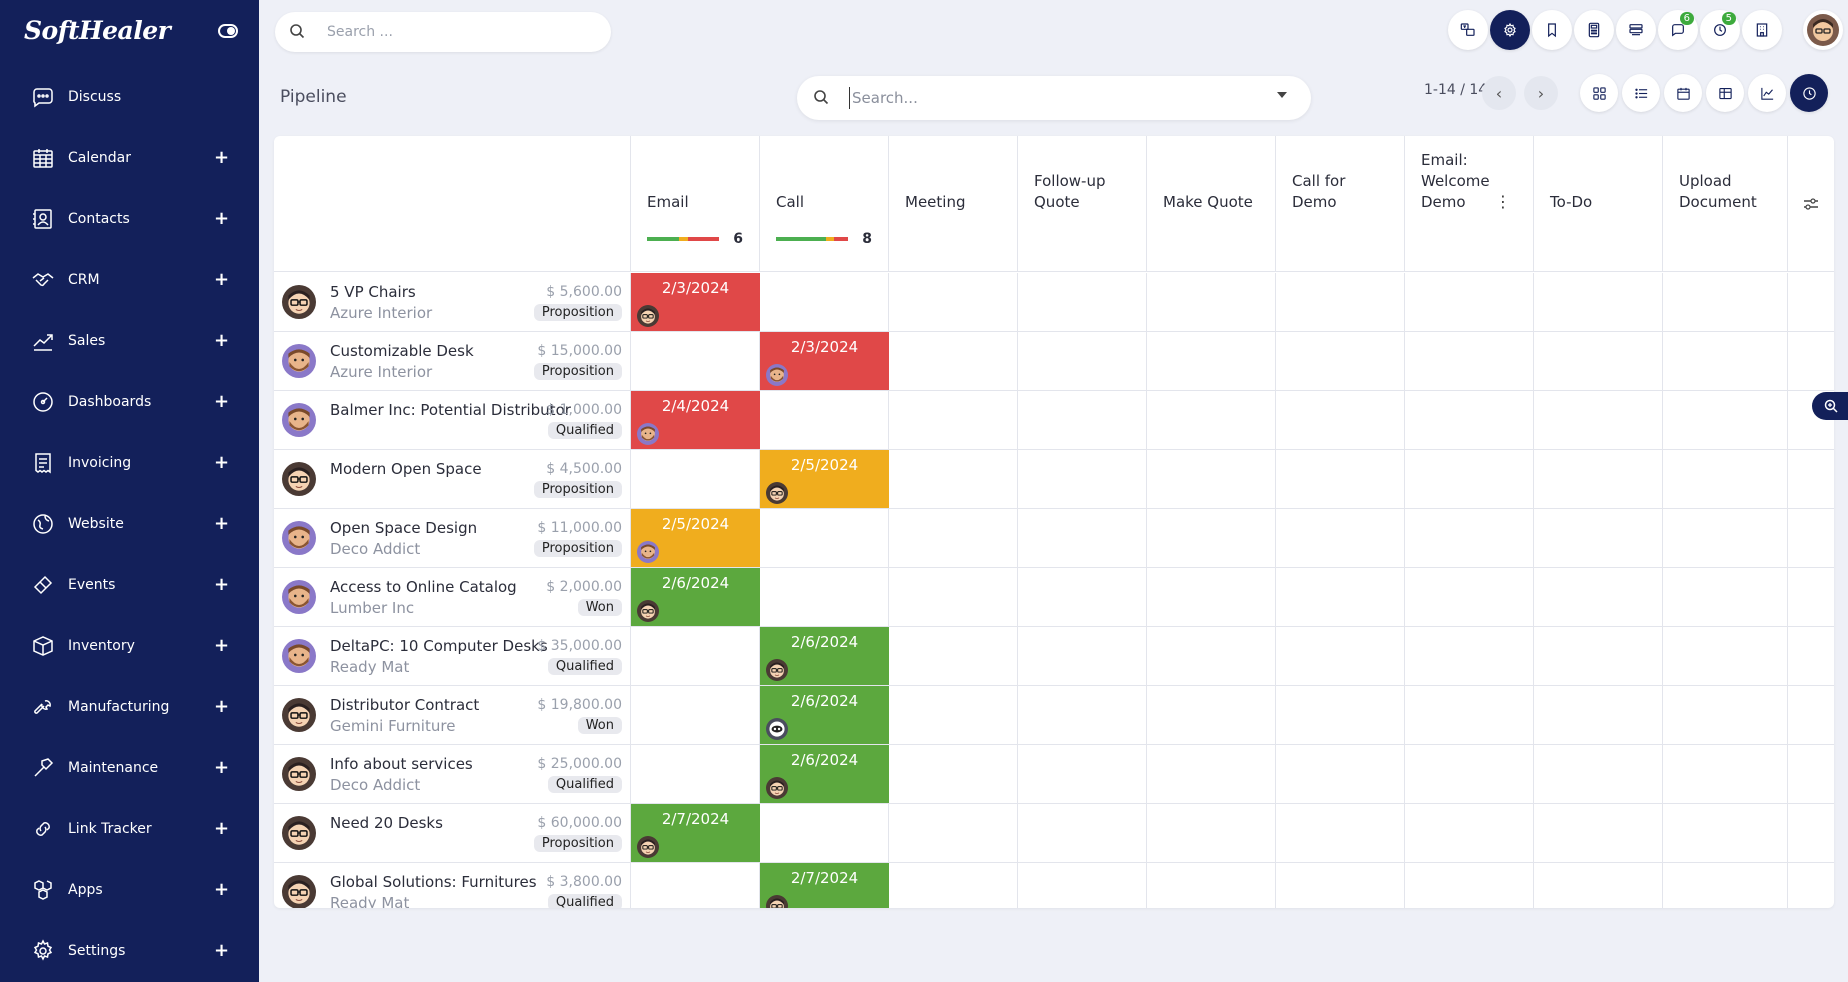 This screenshot has width=1848, height=982. I want to click on column-header: To-Do, so click(1598, 204).